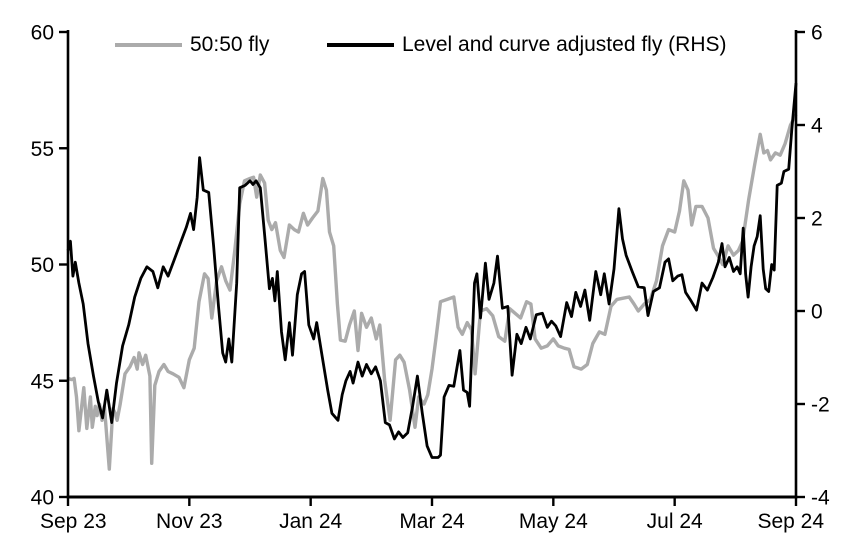 This screenshot has height=551, width=852. Describe the element at coordinates (360, 45) in the screenshot. I see `black-line-swatch` at that location.